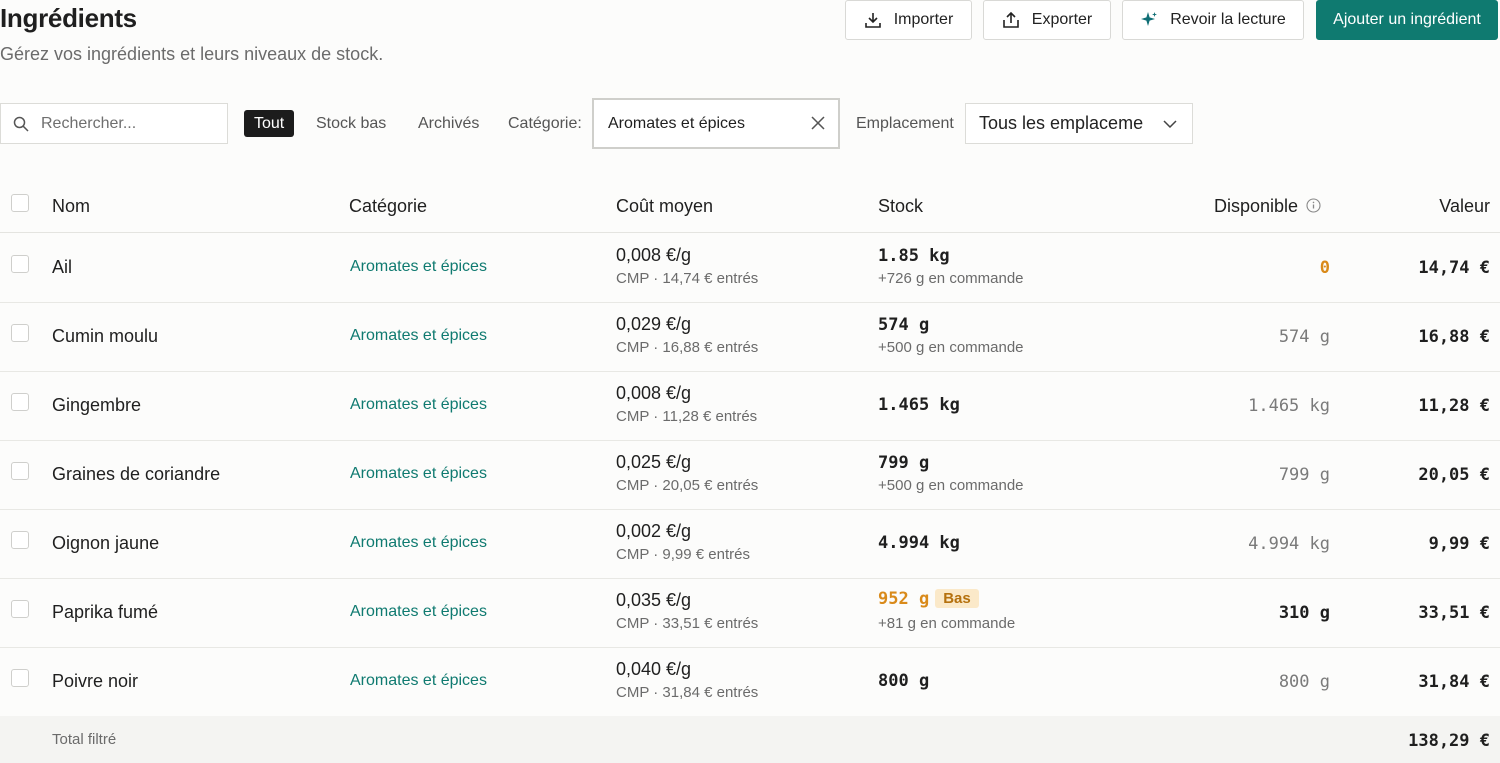 The height and width of the screenshot is (763, 1500). Describe the element at coordinates (21, 124) in the screenshot. I see `search-icon` at that location.